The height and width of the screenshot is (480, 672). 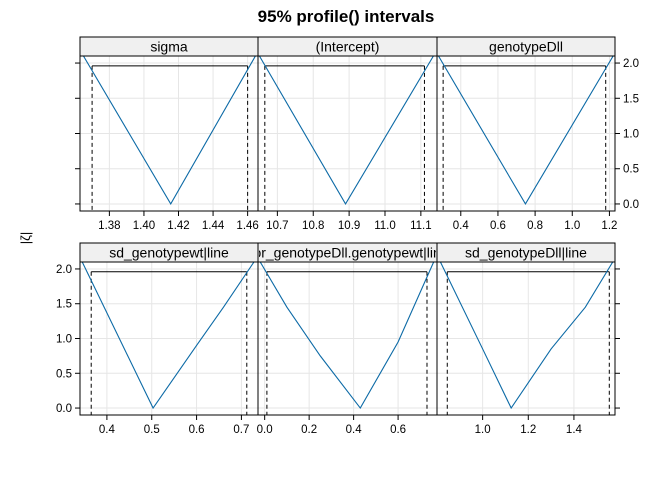 What do you see at coordinates (421, 226) in the screenshot?
I see `x-tick-label: 11.1` at bounding box center [421, 226].